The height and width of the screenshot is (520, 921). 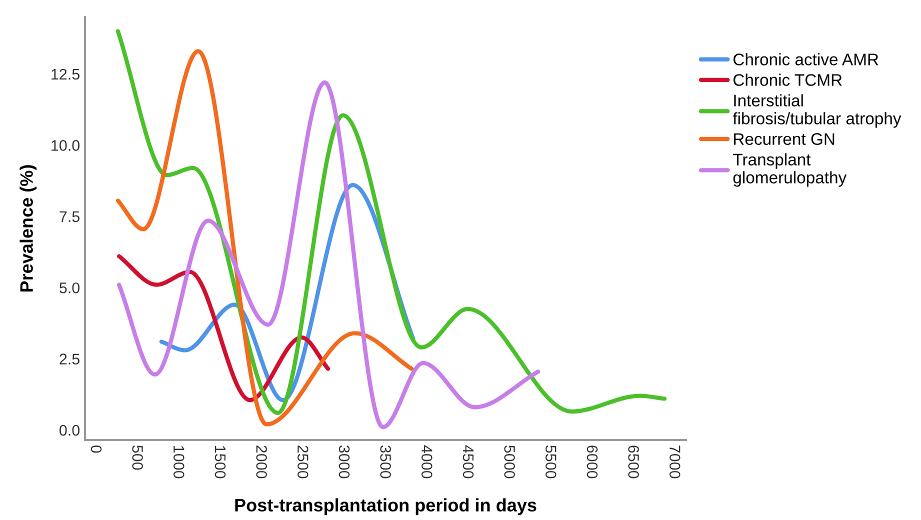 I want to click on x-tick-label: 2000, so click(x=261, y=462).